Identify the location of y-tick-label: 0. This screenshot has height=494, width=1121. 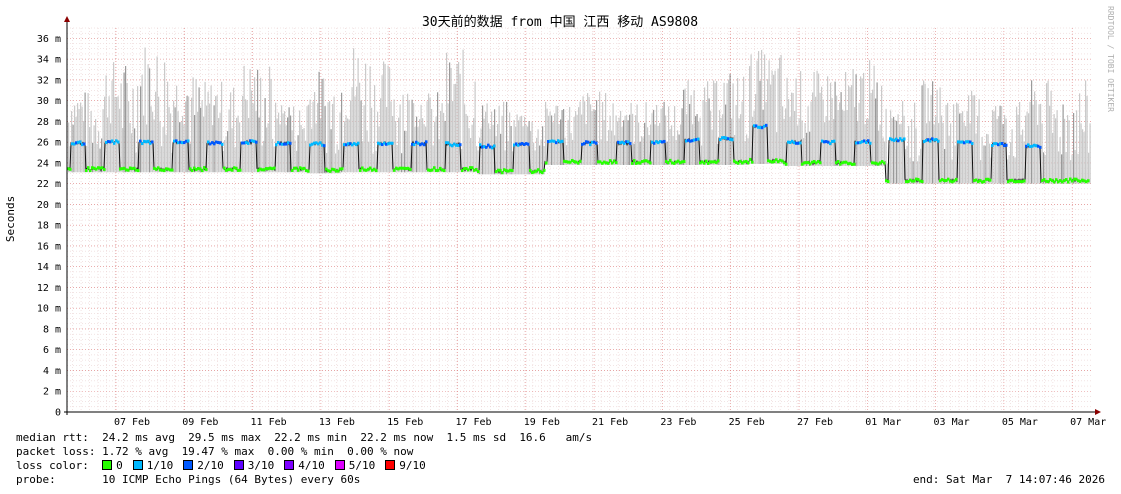
(58, 413).